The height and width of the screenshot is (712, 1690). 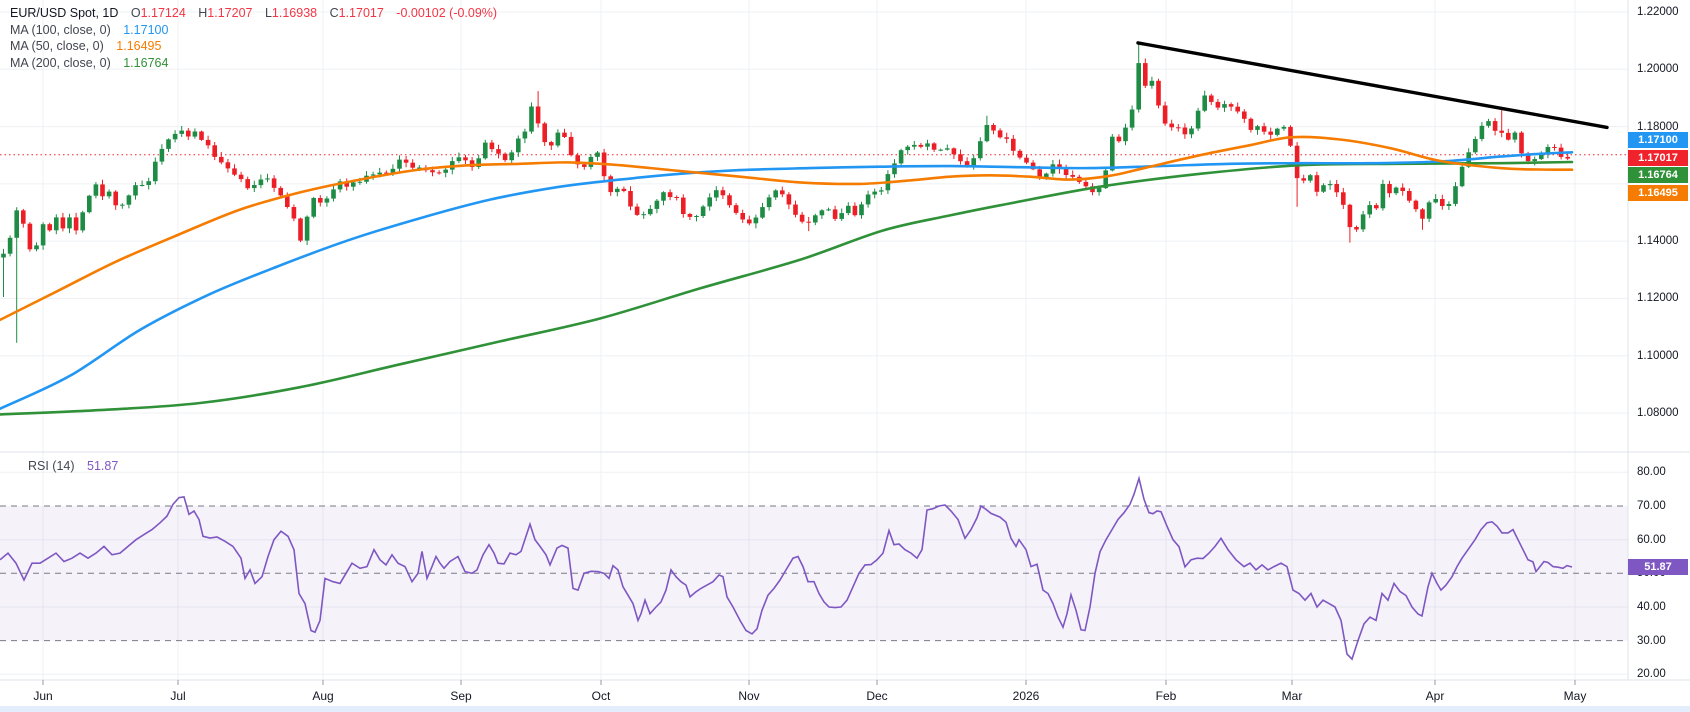 What do you see at coordinates (1658, 356) in the screenshot?
I see `price-tick-label: 1.10000` at bounding box center [1658, 356].